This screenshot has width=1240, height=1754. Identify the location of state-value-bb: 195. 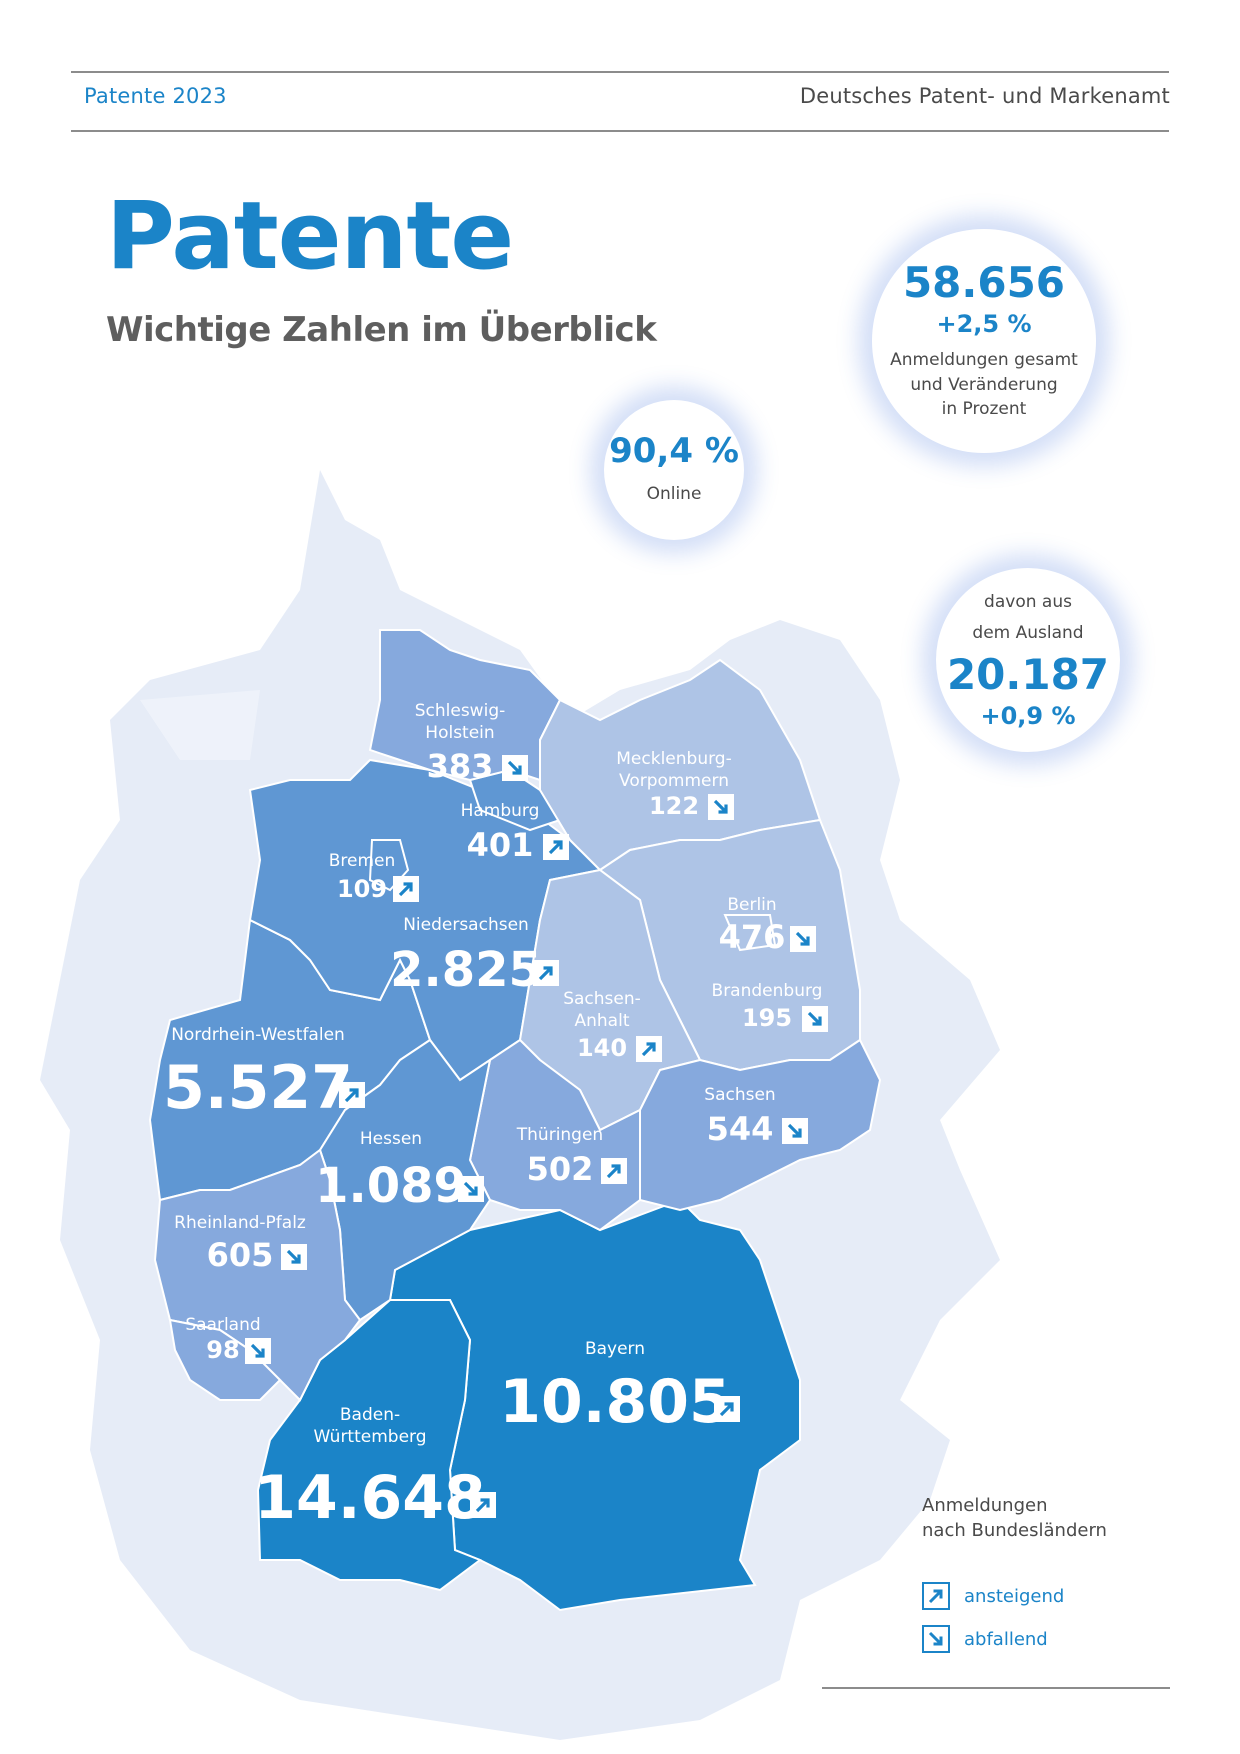
(767, 1018).